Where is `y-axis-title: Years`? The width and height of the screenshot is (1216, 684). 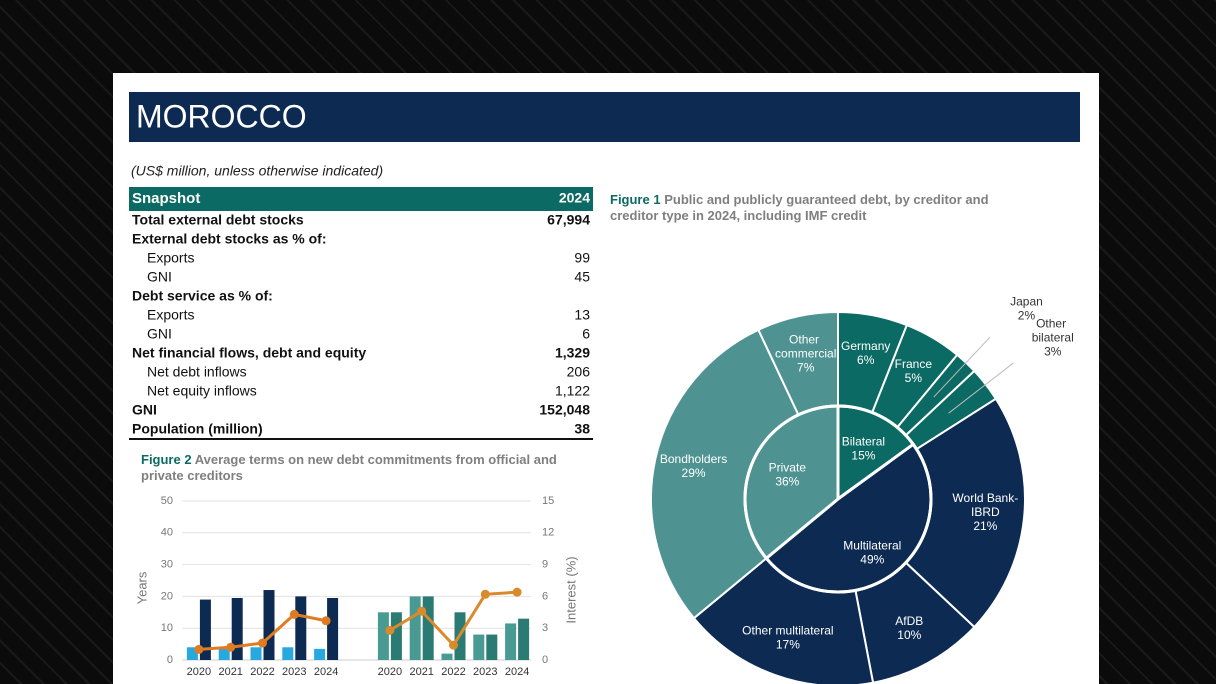 y-axis-title: Years is located at coordinates (141, 587).